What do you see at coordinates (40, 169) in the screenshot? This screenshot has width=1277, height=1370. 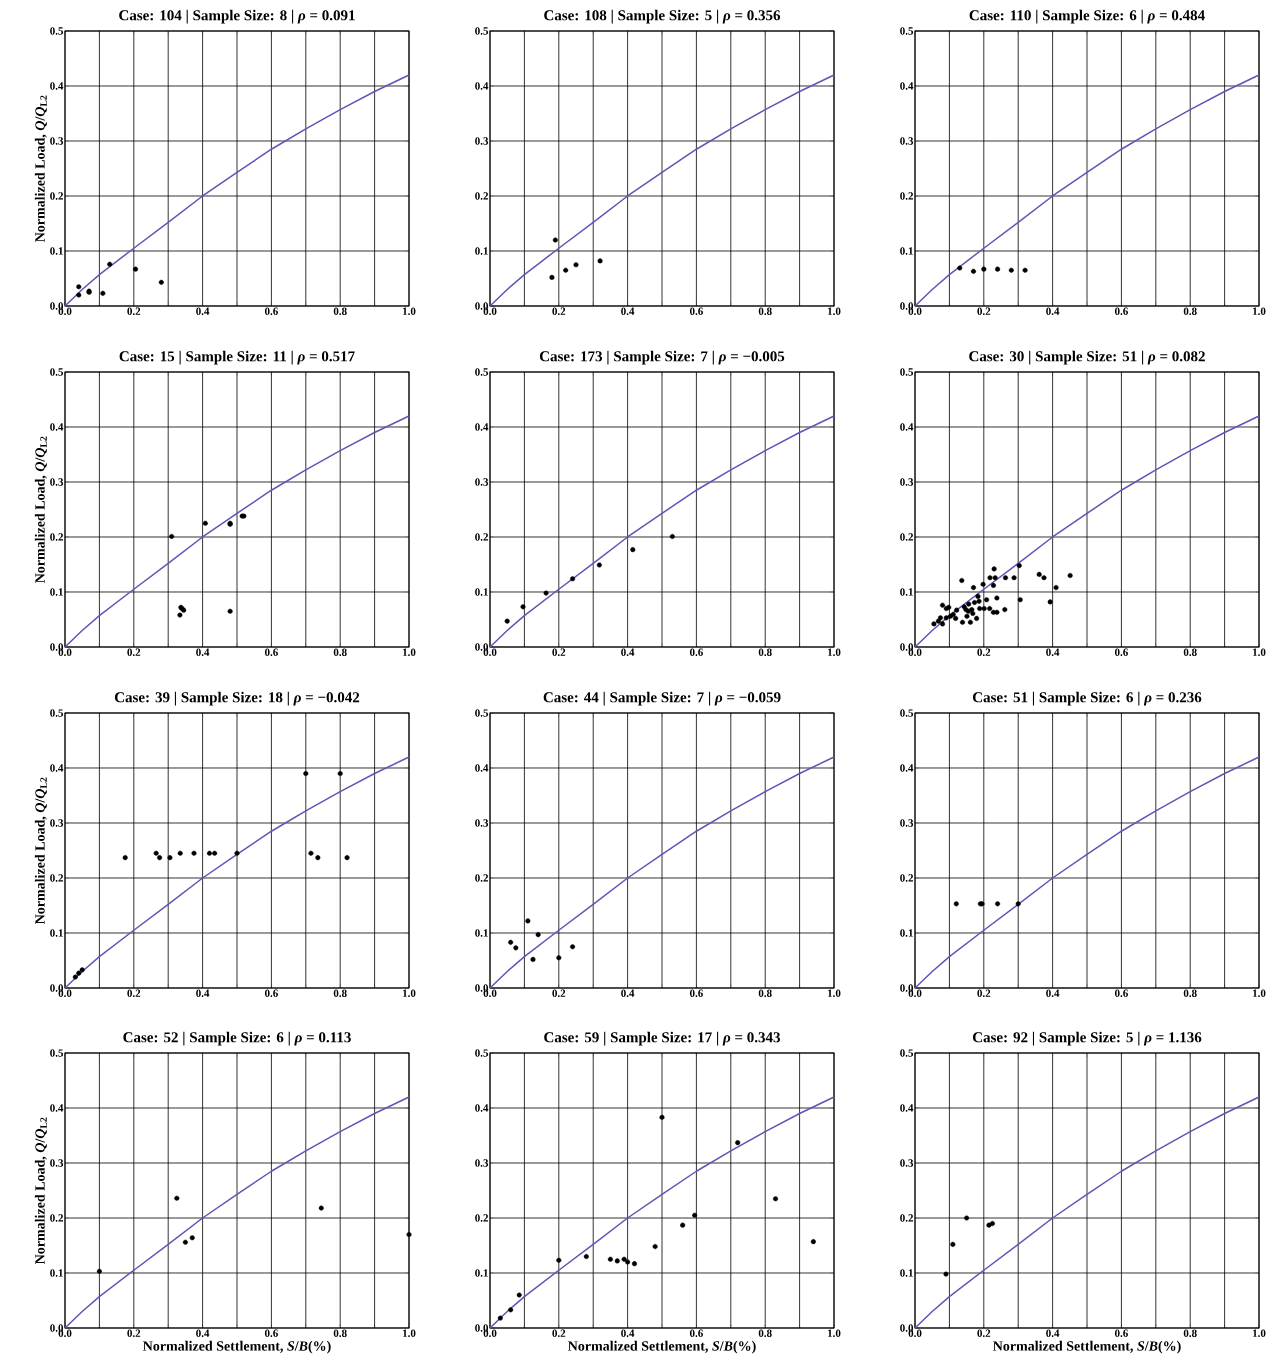 I see `y-axis-title: Normalized Load, Q/Q$_{L2}$` at bounding box center [40, 169].